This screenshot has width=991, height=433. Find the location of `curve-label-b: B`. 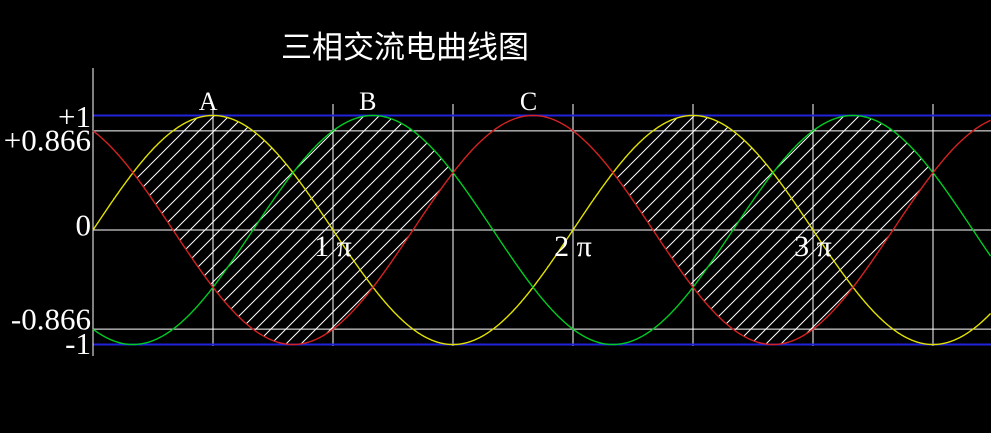

curve-label-b: B is located at coordinates (367, 101).